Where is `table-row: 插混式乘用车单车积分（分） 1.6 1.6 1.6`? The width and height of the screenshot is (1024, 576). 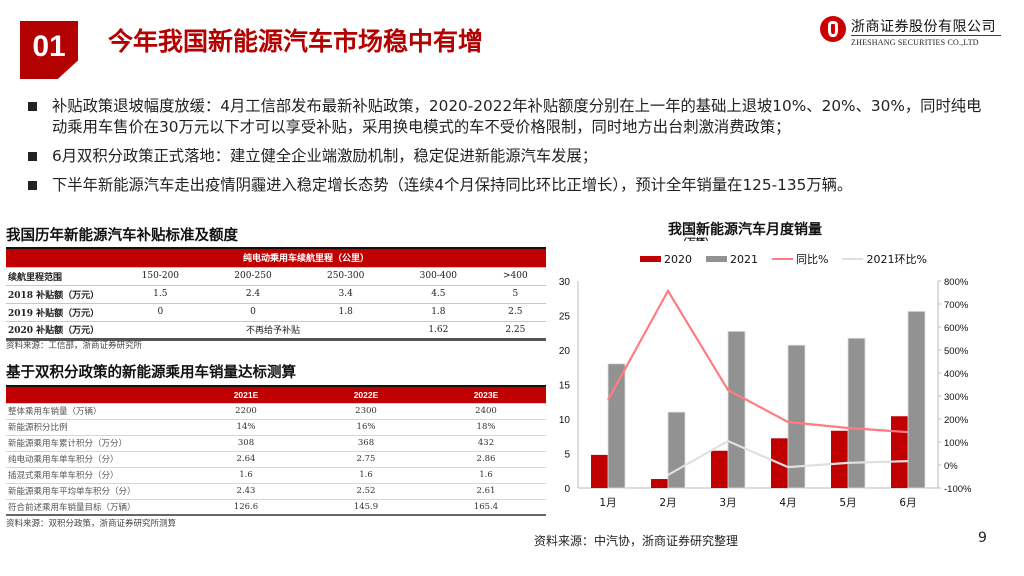 table-row: 插混式乘用车单车积分（分） 1.6 1.6 1.6 is located at coordinates (276, 475).